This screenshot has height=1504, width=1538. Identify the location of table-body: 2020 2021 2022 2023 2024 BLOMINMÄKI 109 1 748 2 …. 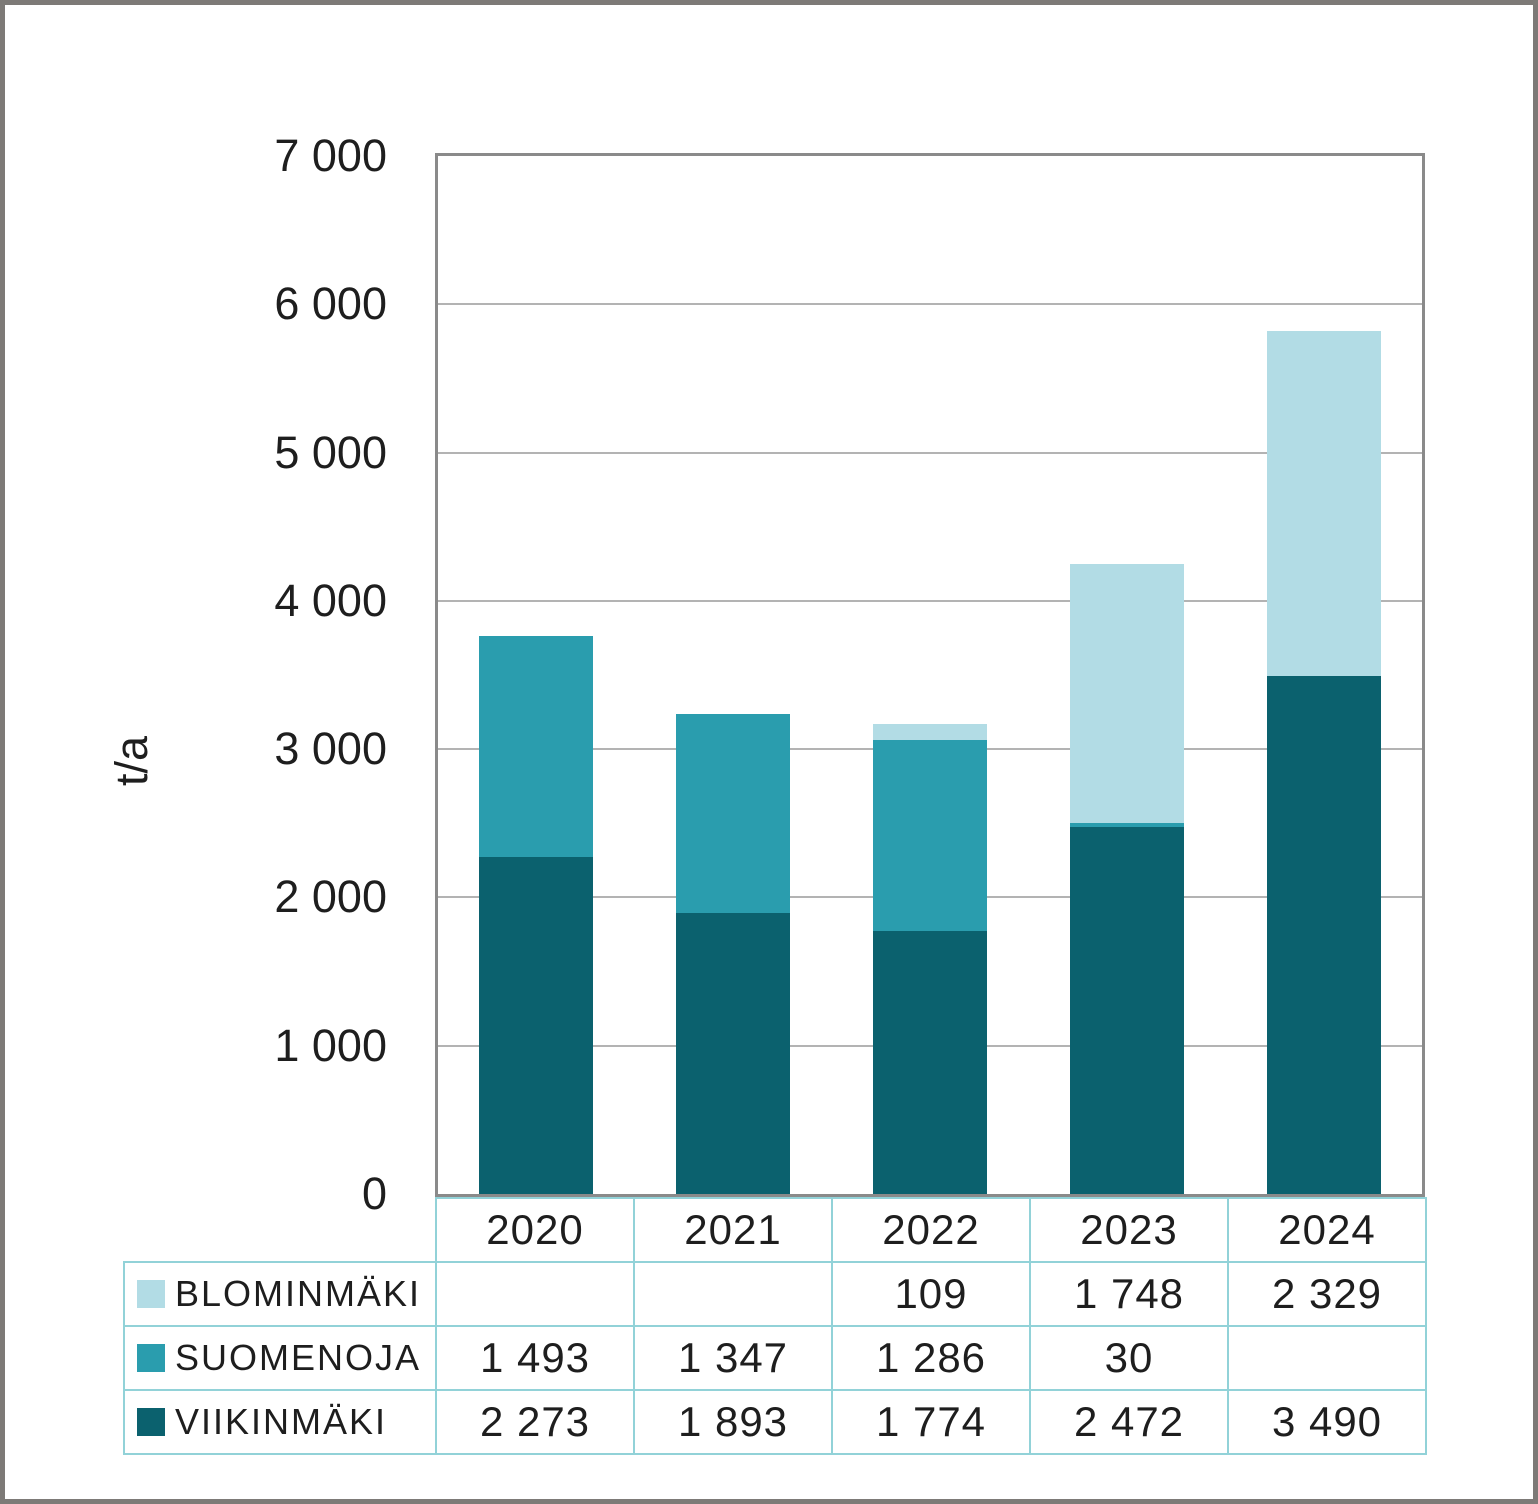
(775, 1326).